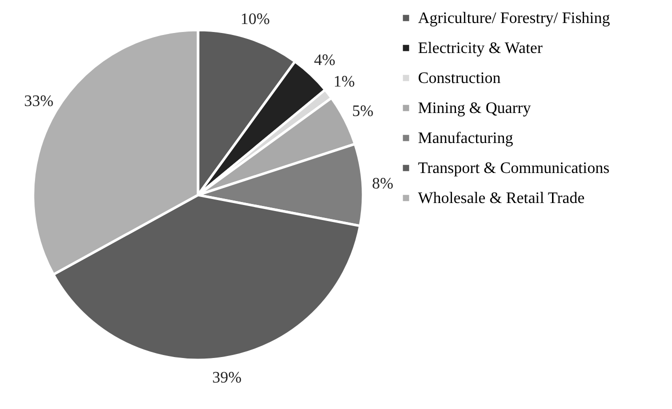 The height and width of the screenshot is (409, 672). What do you see at coordinates (227, 378) in the screenshot?
I see `data-label: 39%` at bounding box center [227, 378].